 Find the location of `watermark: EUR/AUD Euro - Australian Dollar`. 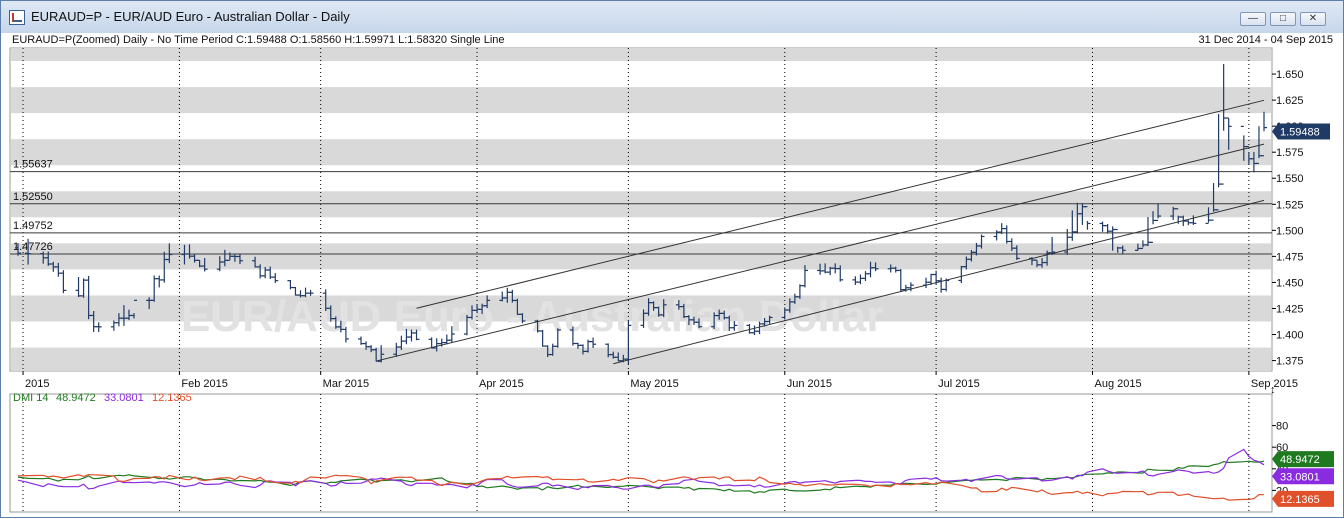

watermark: EUR/AUD Euro - Australian Dollar is located at coordinates (532, 316).